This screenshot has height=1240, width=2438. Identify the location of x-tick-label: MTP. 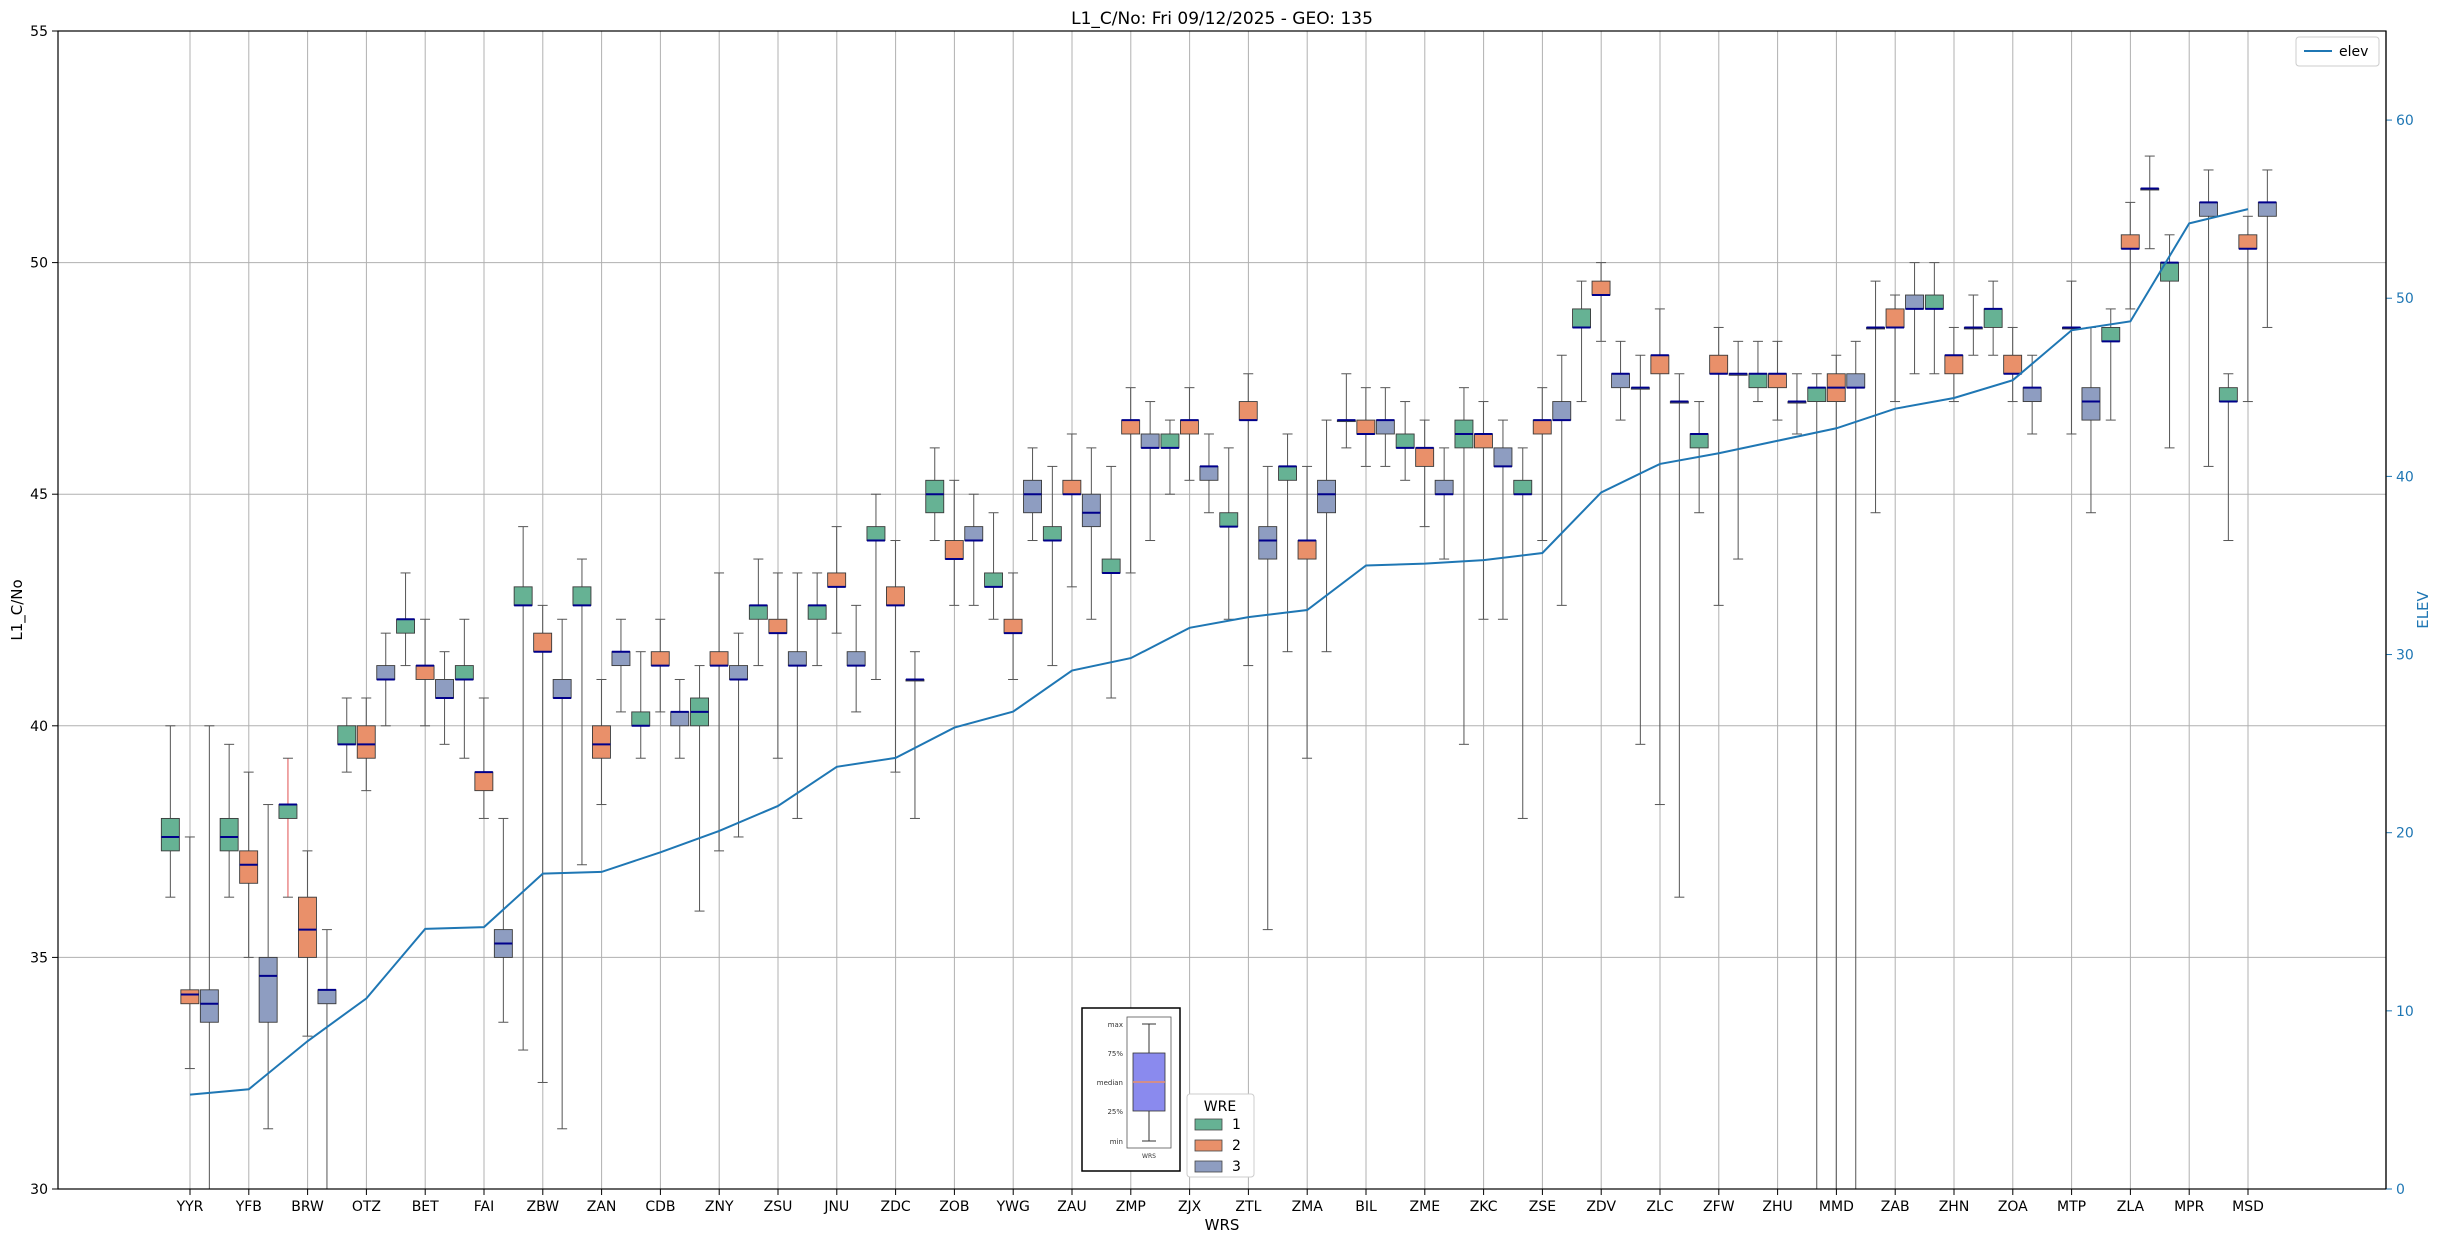
(2071, 1207).